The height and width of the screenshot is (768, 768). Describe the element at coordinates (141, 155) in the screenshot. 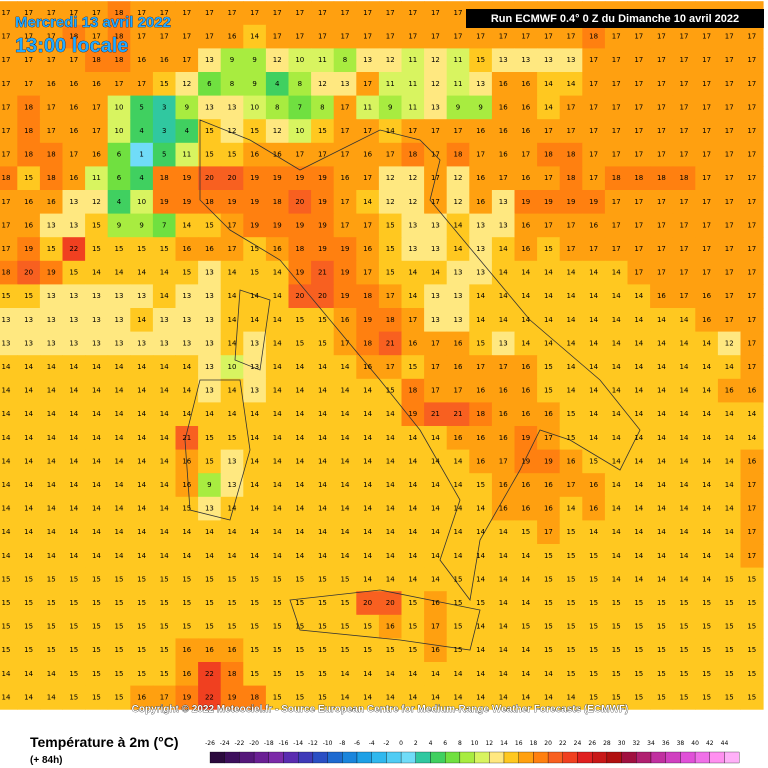

I see `cell-value: 1` at that location.